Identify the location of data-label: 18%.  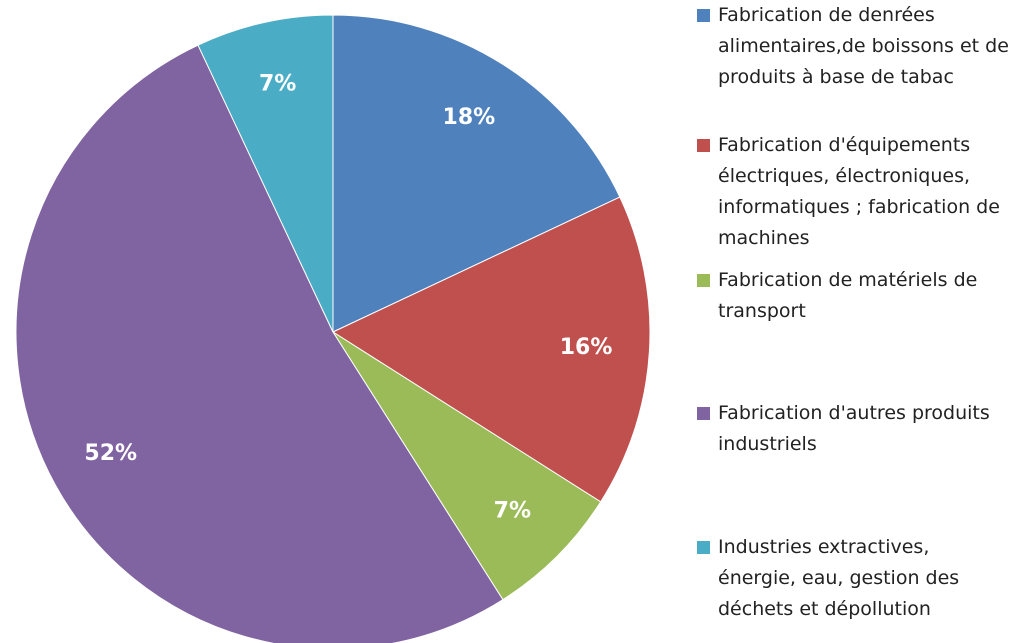
(469, 117).